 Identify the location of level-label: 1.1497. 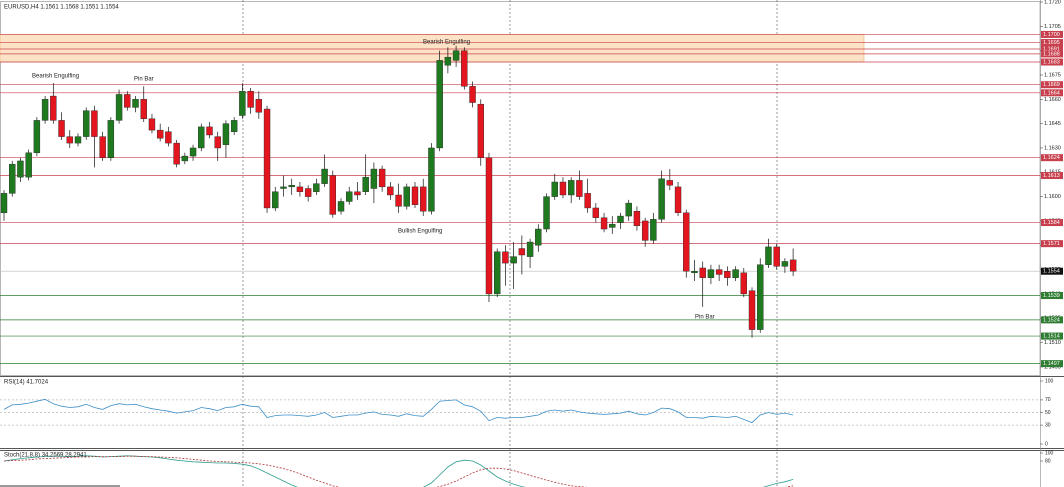
(1051, 364).